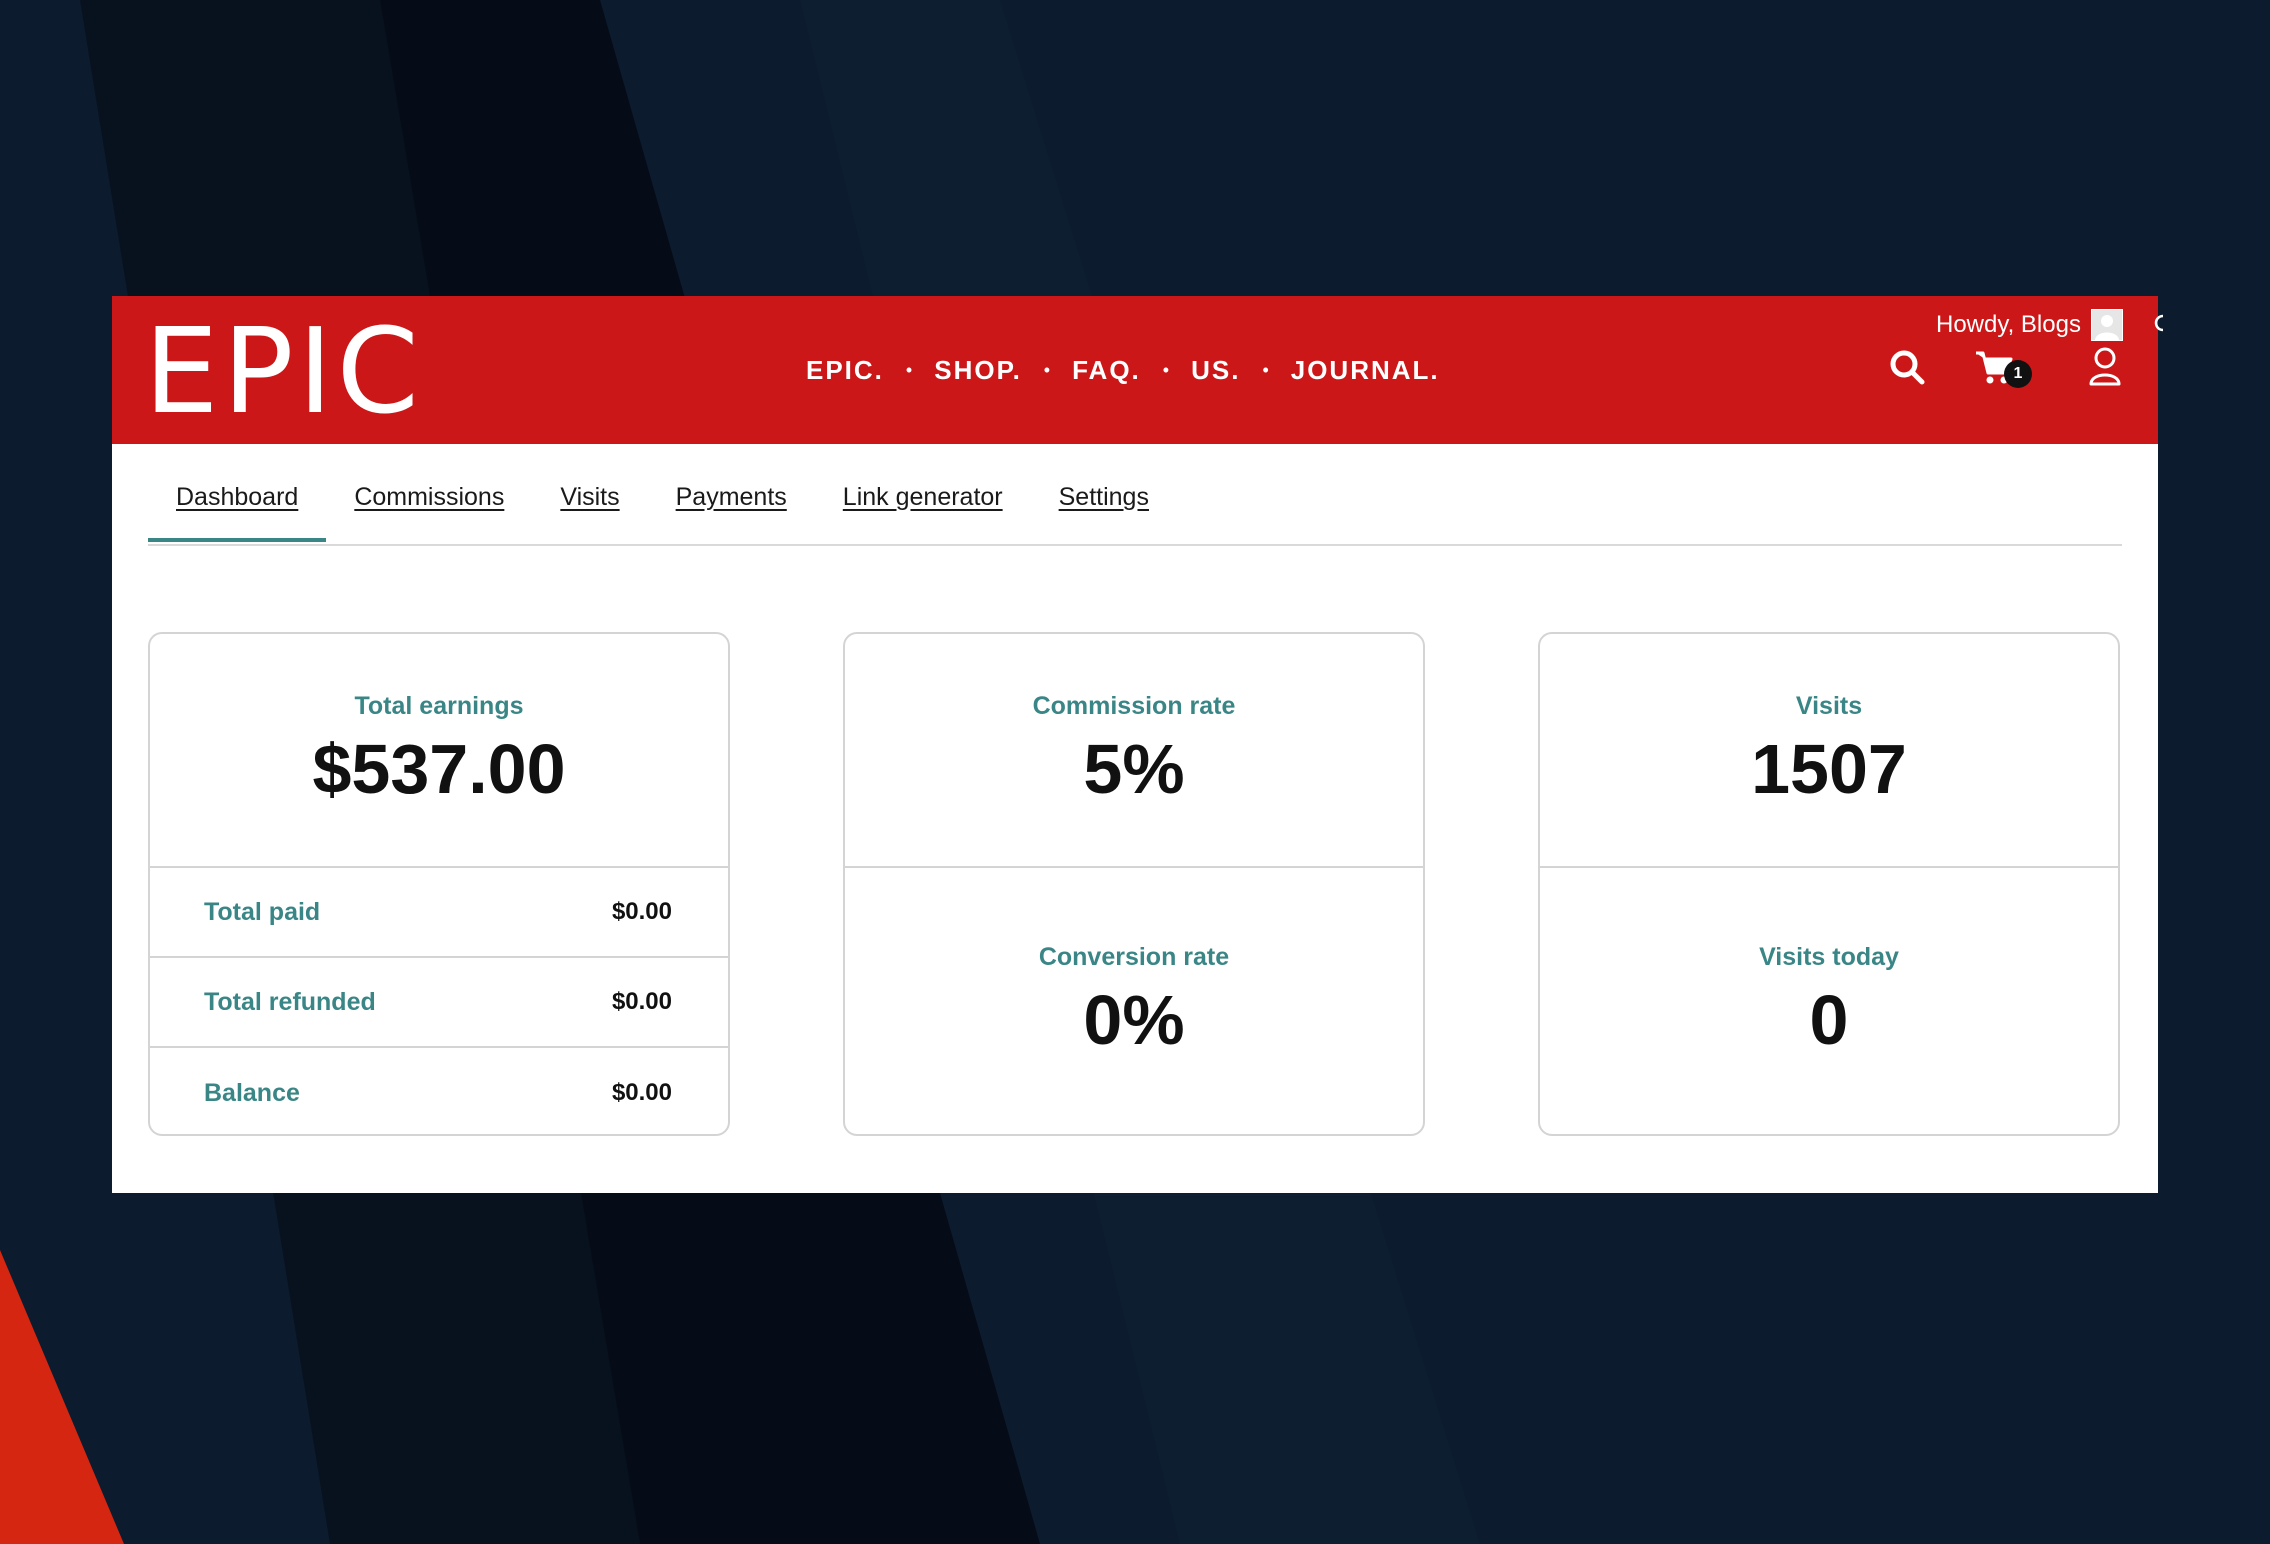 This screenshot has width=2270, height=1544. I want to click on commission-rate-value: 5%, so click(1134, 768).